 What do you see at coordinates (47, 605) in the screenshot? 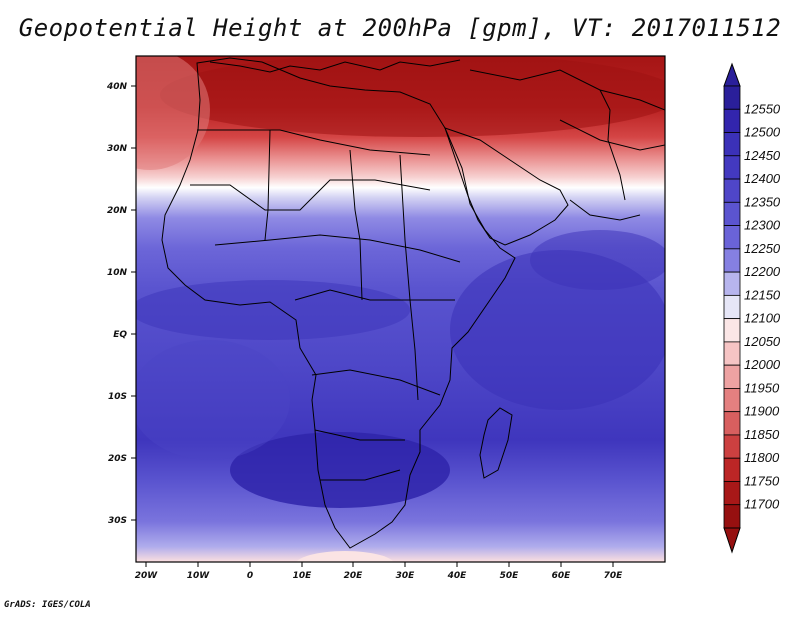
I see `grads-credit: GrADS: IGES/COLA` at bounding box center [47, 605].